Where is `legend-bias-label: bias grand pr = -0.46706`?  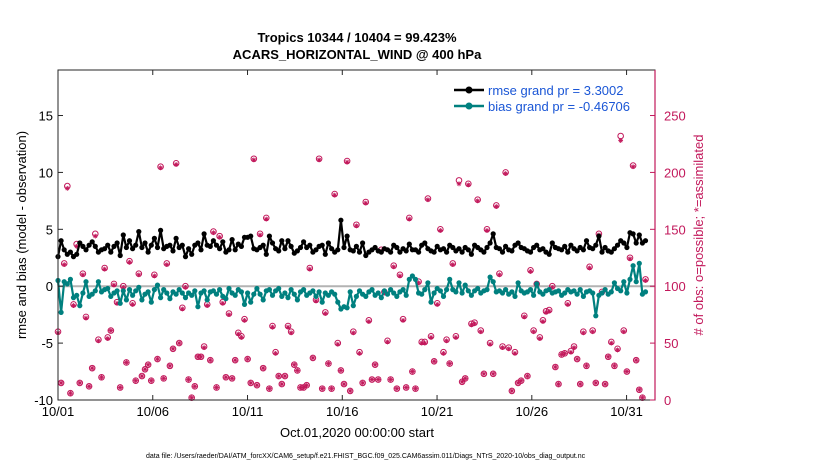
legend-bias-label: bias grand pr = -0.46706 is located at coordinates (559, 106).